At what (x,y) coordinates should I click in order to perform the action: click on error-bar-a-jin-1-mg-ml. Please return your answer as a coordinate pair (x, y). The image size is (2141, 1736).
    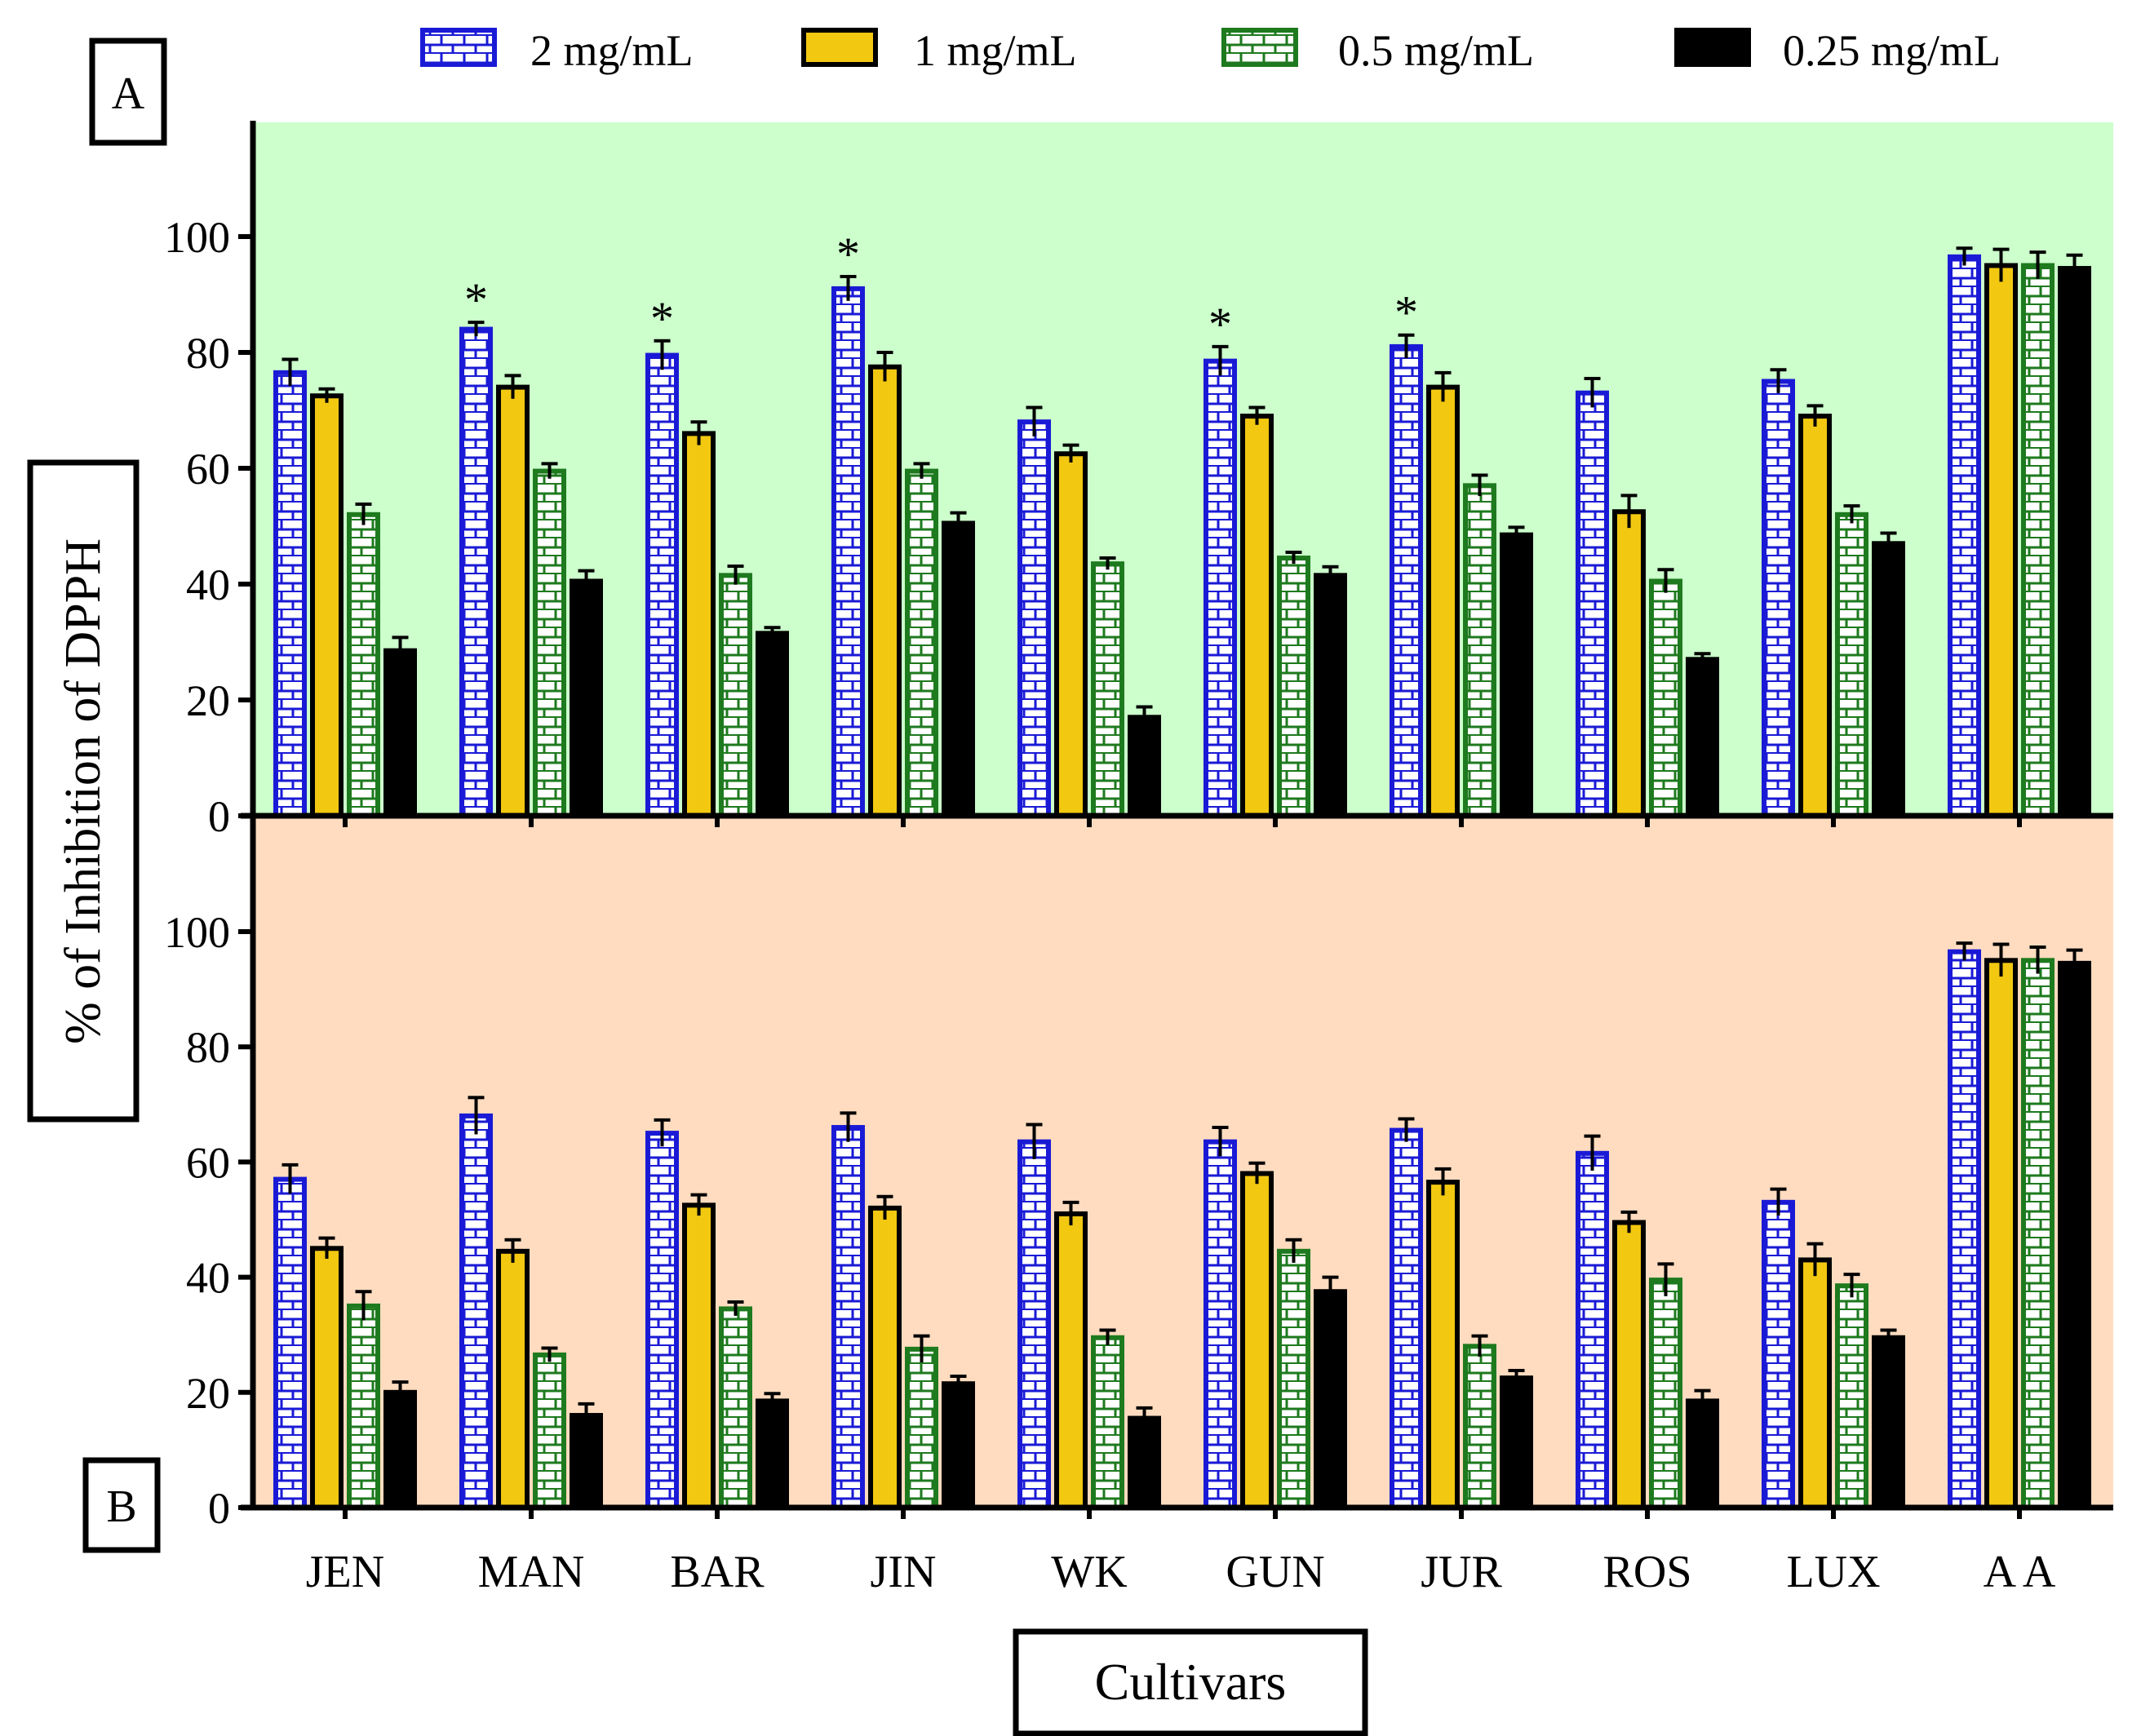
    Looking at the image, I should click on (884, 366).